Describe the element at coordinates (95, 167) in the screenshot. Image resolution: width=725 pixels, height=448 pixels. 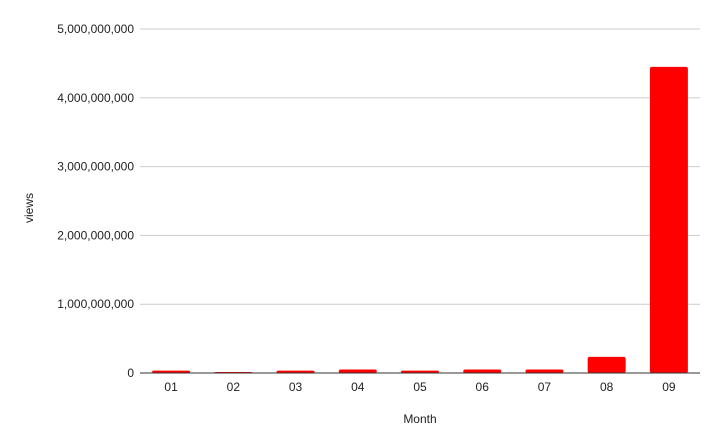
I see `y-tick-label: 3,000,000,000` at that location.